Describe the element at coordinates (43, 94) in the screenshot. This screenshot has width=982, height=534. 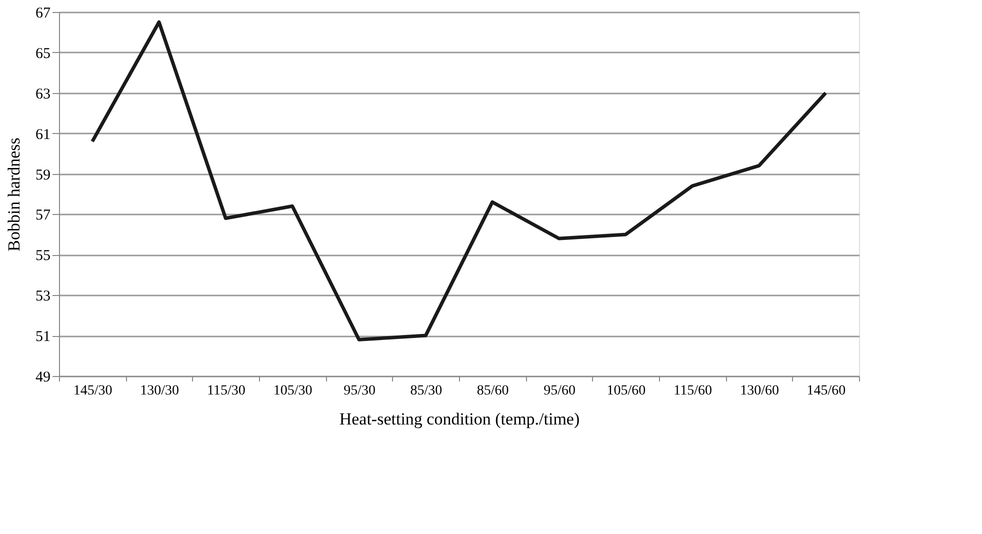
I see `y-tick-label: 63` at that location.